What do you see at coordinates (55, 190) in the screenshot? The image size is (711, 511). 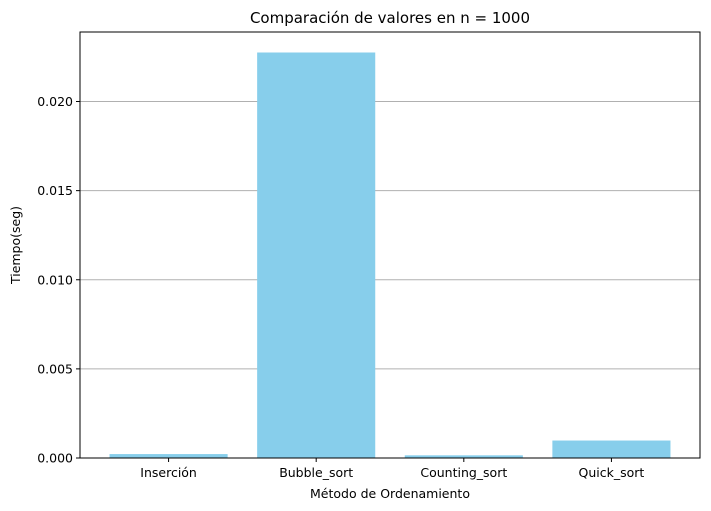 I see `y-tick-label: 0.015` at bounding box center [55, 190].